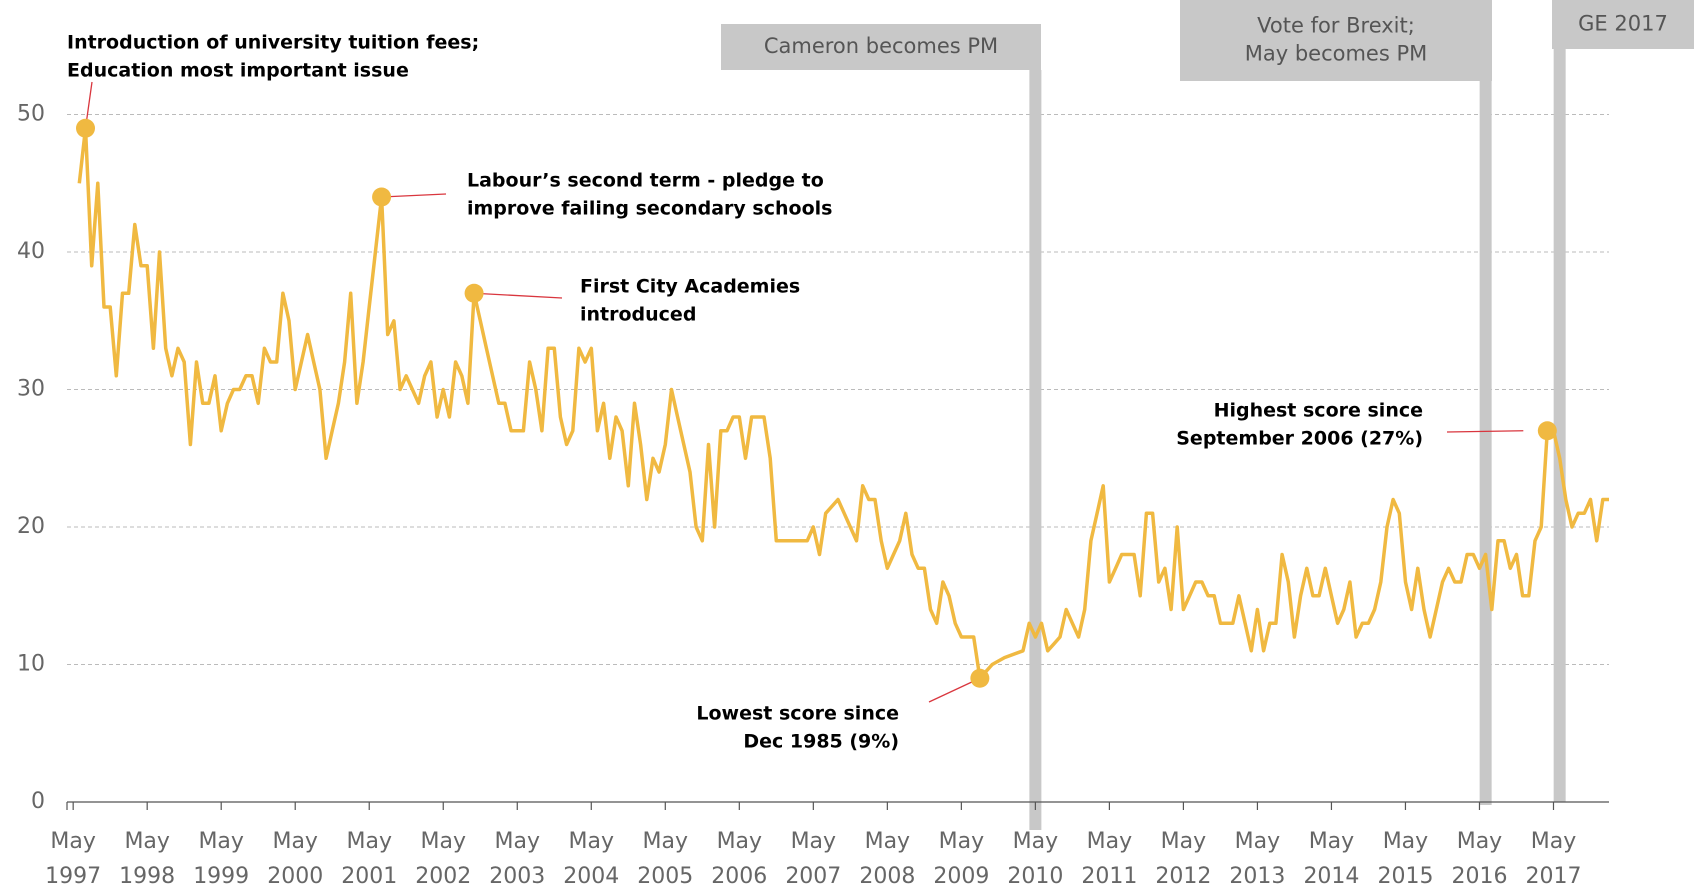 The height and width of the screenshot is (890, 1694). What do you see at coordinates (73, 876) in the screenshot?
I see `x-tick-label: 1997` at bounding box center [73, 876].